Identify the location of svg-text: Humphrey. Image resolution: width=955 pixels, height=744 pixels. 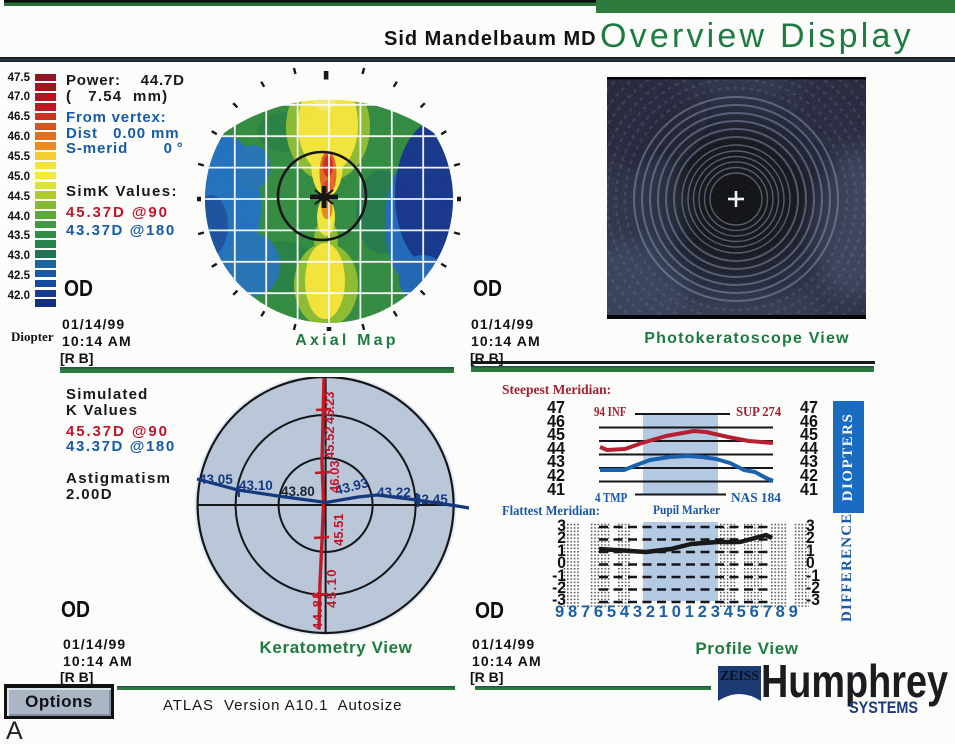
(854, 681).